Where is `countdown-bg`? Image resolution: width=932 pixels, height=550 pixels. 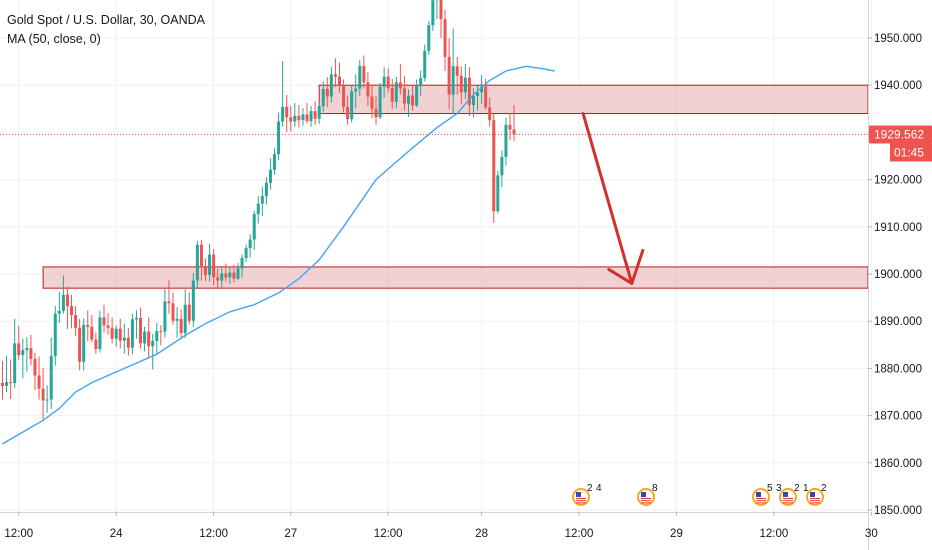
countdown-bg is located at coordinates (911, 152).